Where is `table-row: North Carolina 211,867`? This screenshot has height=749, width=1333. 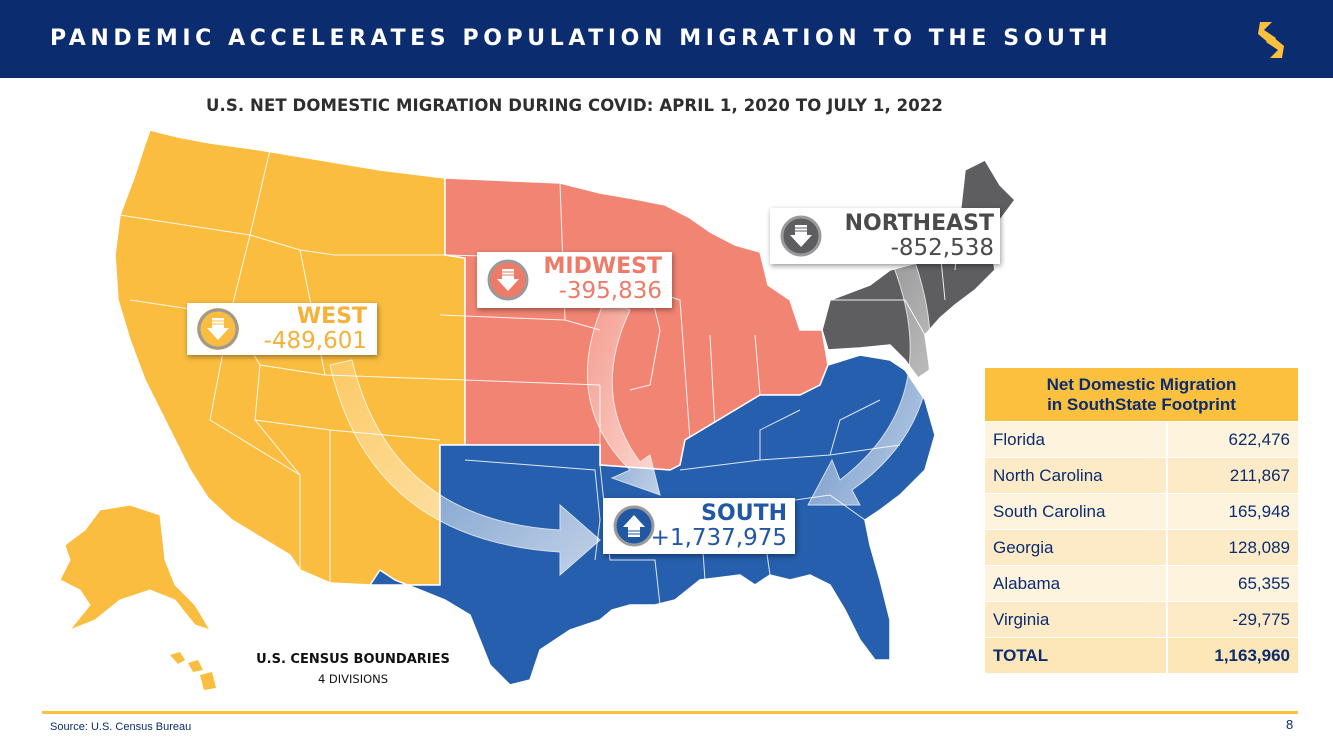
table-row: North Carolina 211,867 is located at coordinates (1141, 475).